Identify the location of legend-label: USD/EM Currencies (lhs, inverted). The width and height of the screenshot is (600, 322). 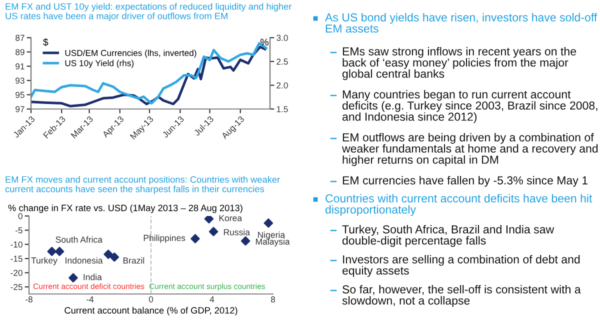
(130, 54).